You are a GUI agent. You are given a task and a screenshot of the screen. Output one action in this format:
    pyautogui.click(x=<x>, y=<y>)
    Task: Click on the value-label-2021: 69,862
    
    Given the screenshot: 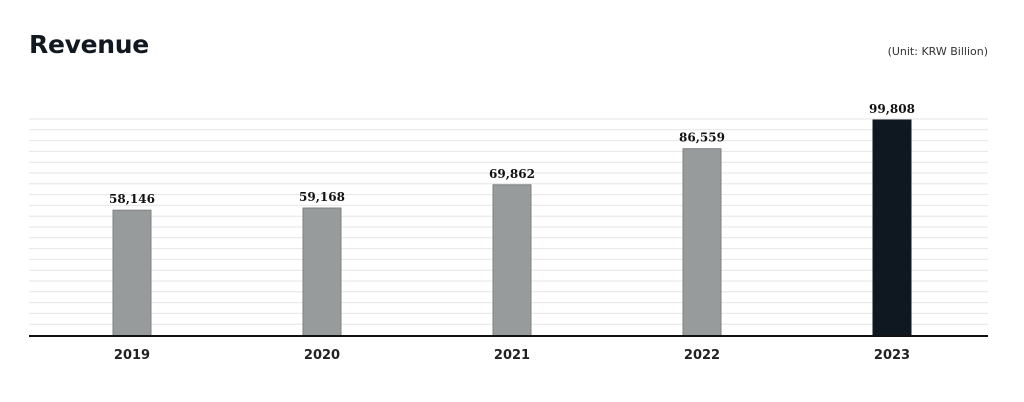 What is the action you would take?
    pyautogui.click(x=512, y=174)
    